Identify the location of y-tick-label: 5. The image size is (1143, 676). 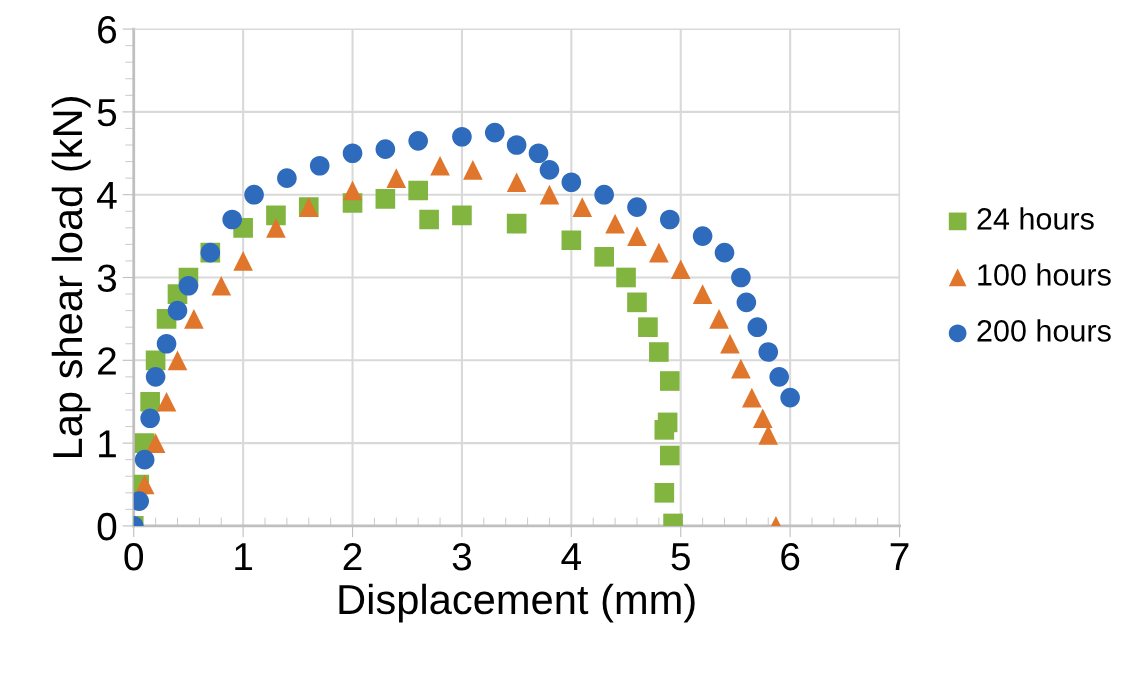
(107, 113).